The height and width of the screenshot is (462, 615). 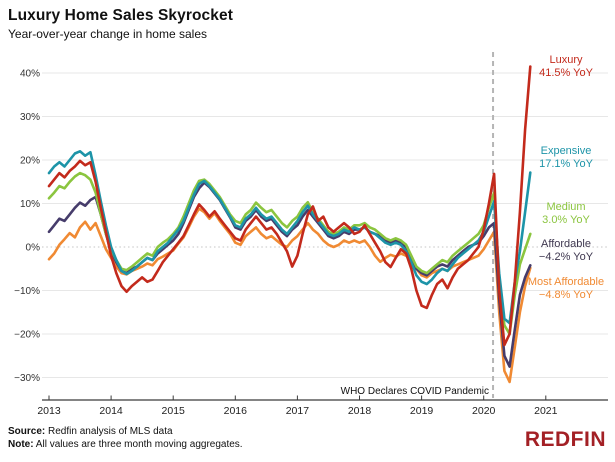 I want to click on series-yoy-value: 17.1% YoY, so click(x=566, y=164).